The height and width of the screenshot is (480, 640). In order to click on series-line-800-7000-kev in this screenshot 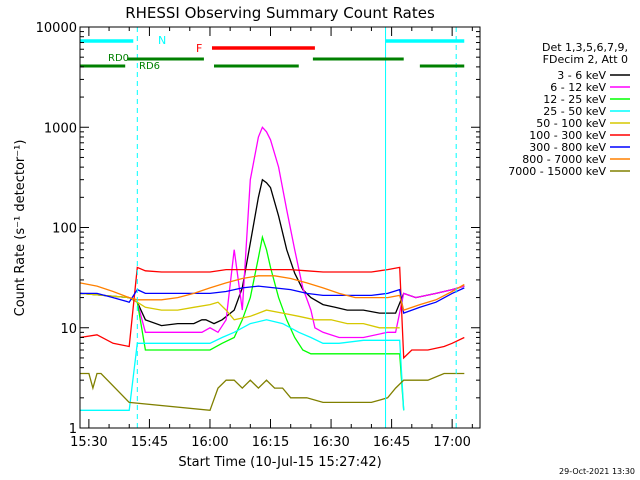, I will do `click(272, 293)`.